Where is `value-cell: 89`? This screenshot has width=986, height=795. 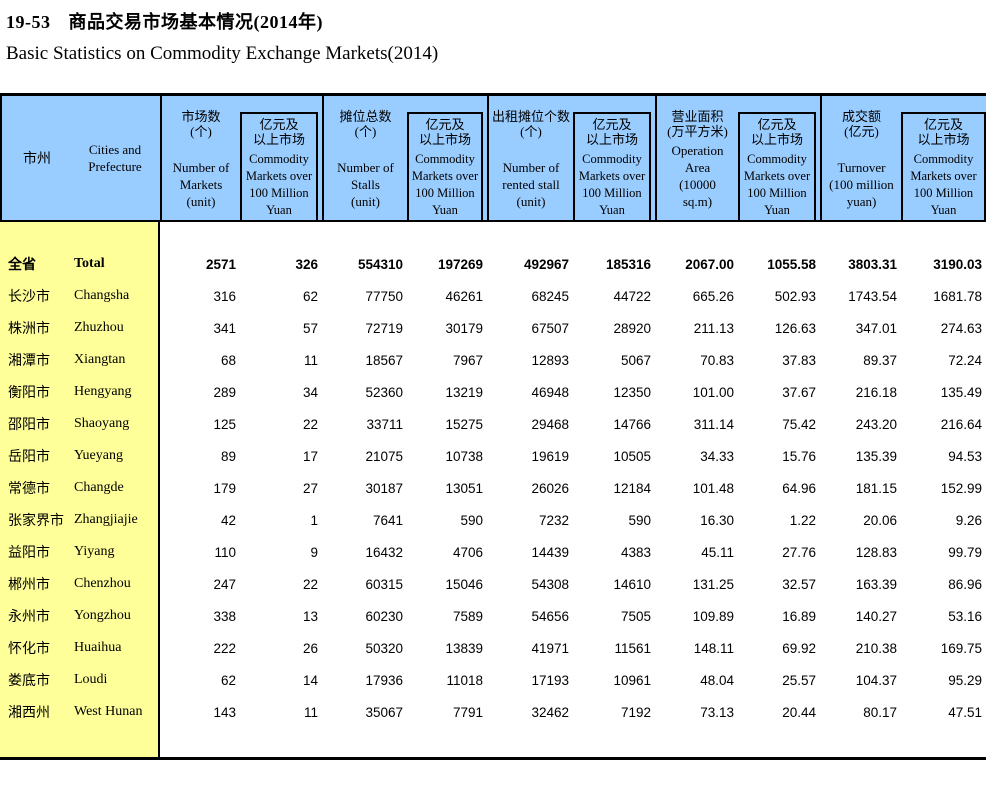
value-cell: 89 is located at coordinates (228, 456).